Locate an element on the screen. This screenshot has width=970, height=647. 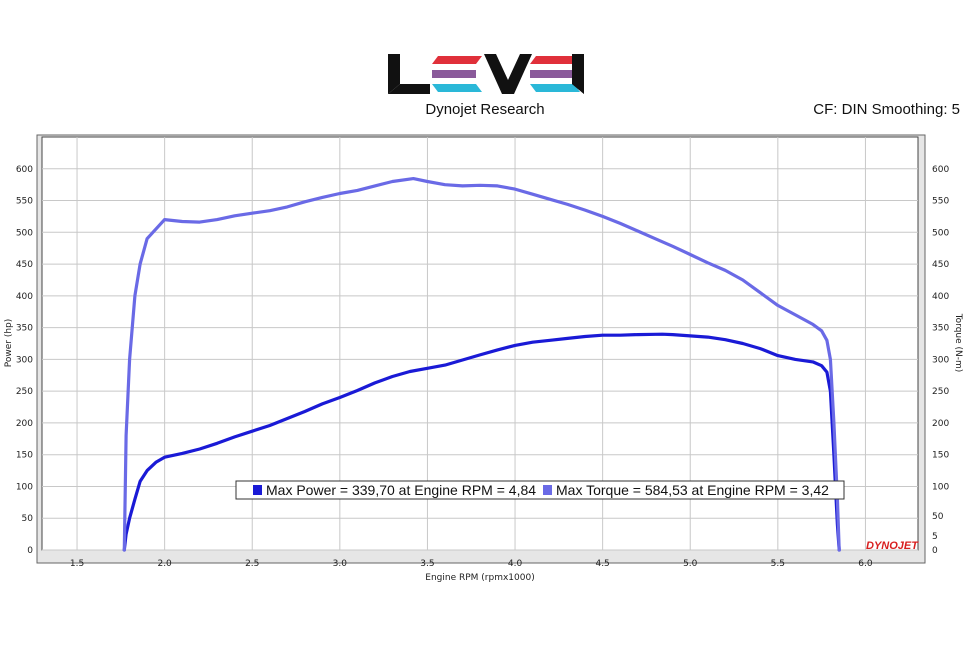
y-tick-label-right: 200 is located at coordinates (940, 424).